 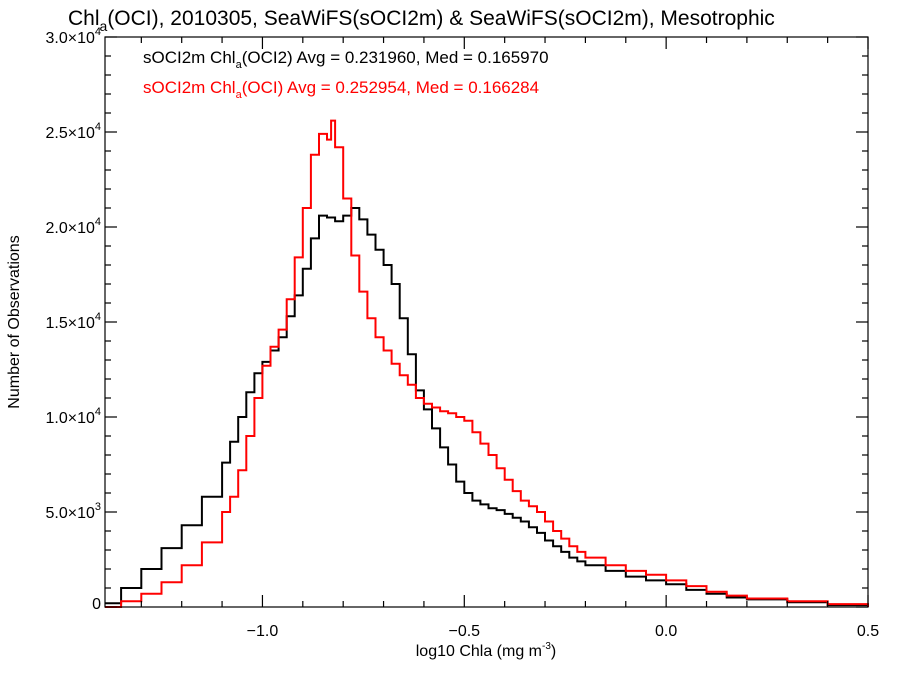 I want to click on y-tick-label: 2.0×10⁴, so click(x=73, y=226).